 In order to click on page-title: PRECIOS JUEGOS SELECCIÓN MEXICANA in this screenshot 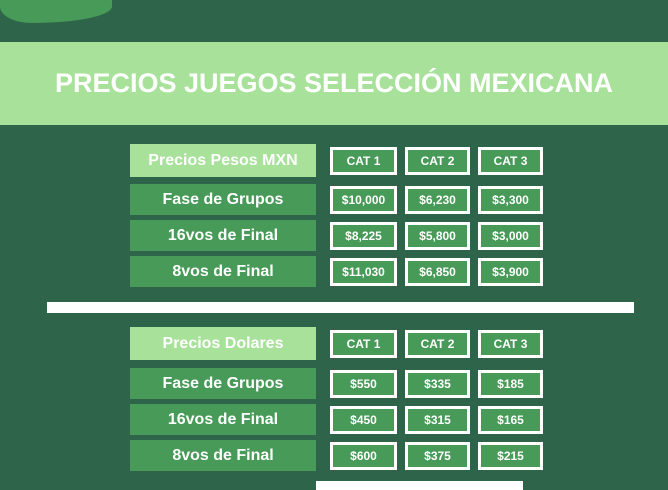, I will do `click(334, 83)`.